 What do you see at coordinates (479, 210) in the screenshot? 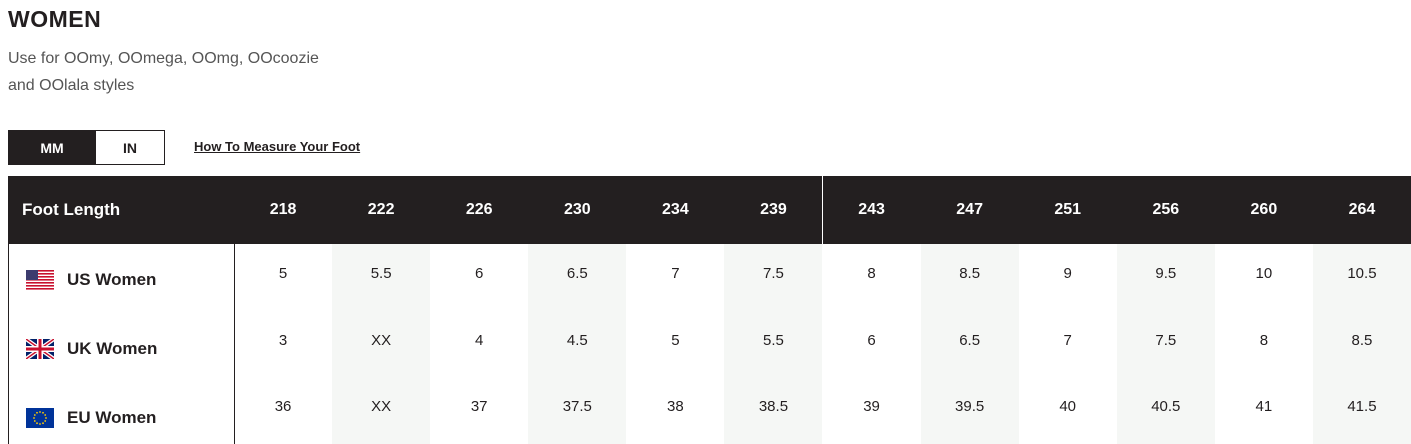
I see `header-cell: 226` at bounding box center [479, 210].